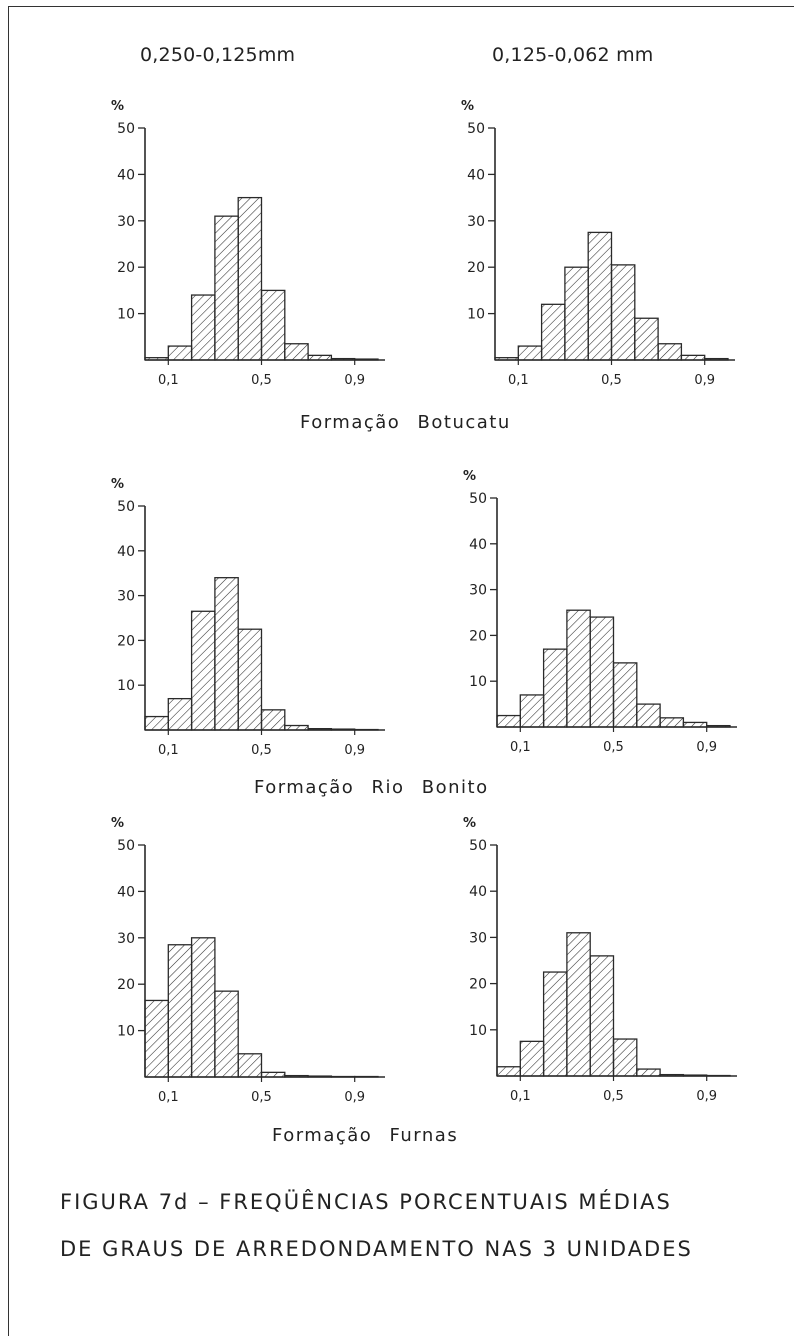  What do you see at coordinates (265, 260) in the screenshot?
I see `histogram-1: % 10 20 30 40 50 0,1 0,5 0,9` at bounding box center [265, 260].